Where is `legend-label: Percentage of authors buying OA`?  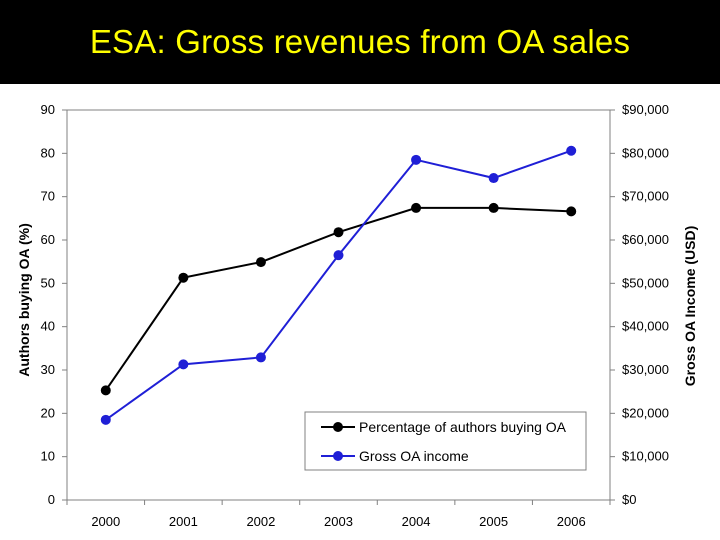 legend-label: Percentage of authors buying OA is located at coordinates (463, 427).